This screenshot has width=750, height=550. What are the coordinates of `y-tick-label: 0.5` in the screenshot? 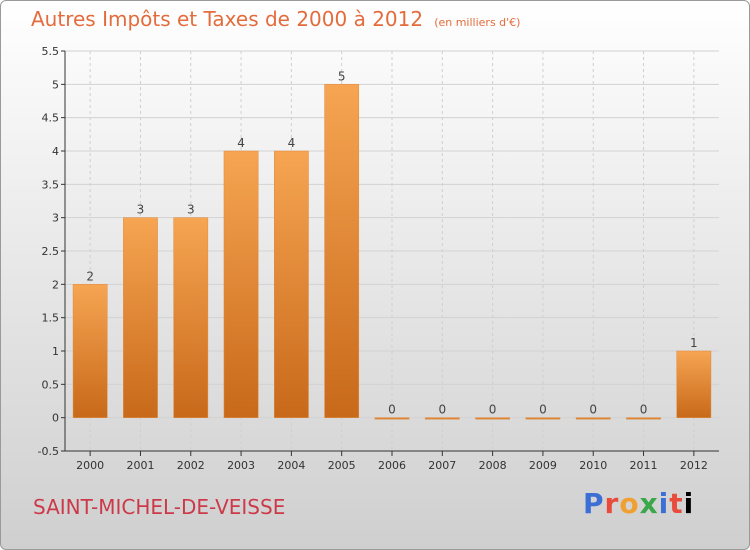 It's located at (51, 384).